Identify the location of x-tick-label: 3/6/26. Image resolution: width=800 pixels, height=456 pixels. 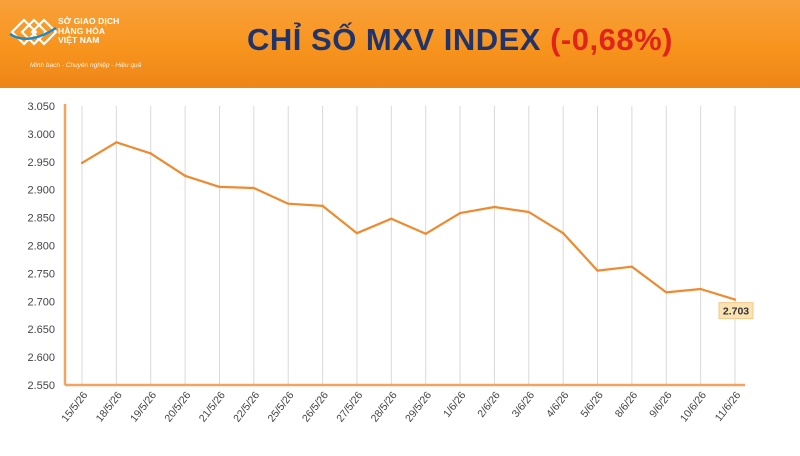
(524, 404).